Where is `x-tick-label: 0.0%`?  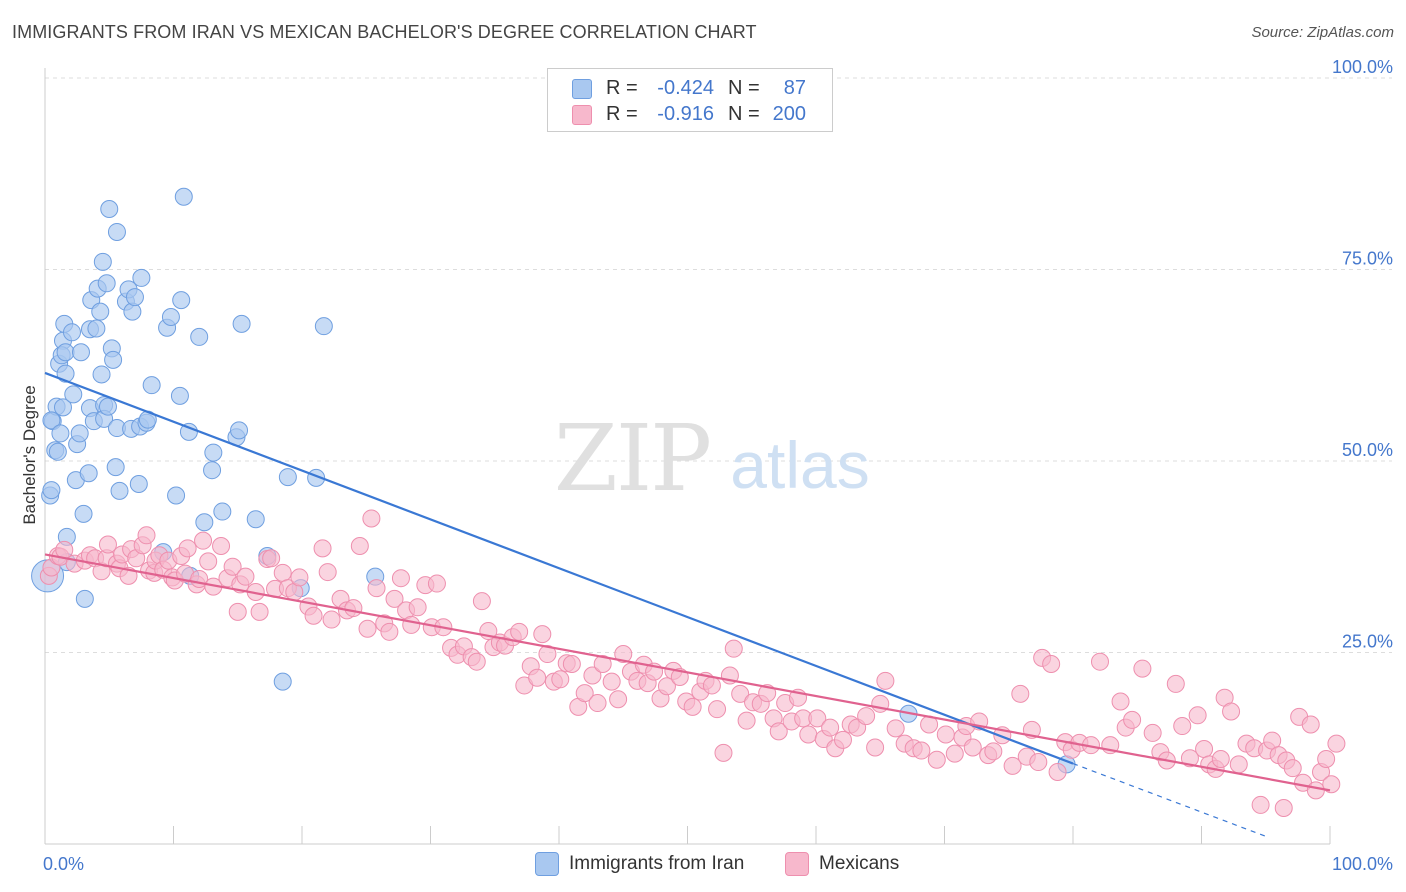
x-tick-label: 0.0% is located at coordinates (63, 864).